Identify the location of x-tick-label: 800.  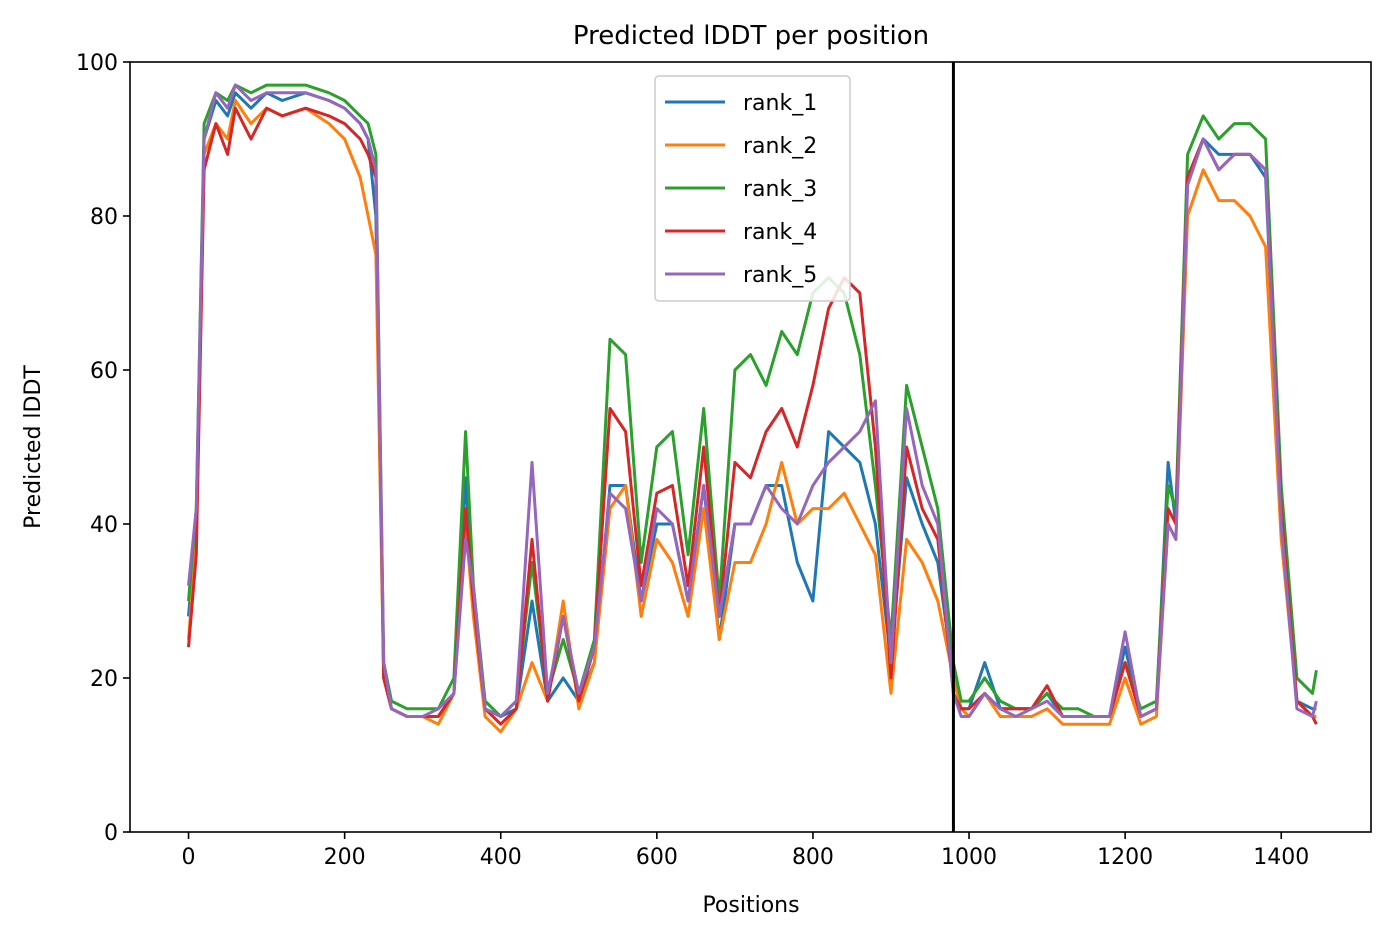
(813, 857).